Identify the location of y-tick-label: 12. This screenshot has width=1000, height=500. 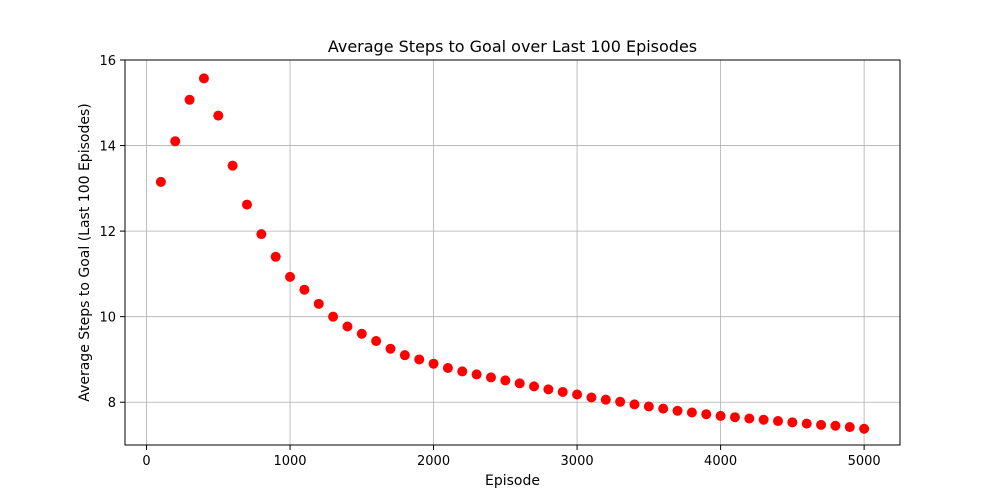
(107, 232).